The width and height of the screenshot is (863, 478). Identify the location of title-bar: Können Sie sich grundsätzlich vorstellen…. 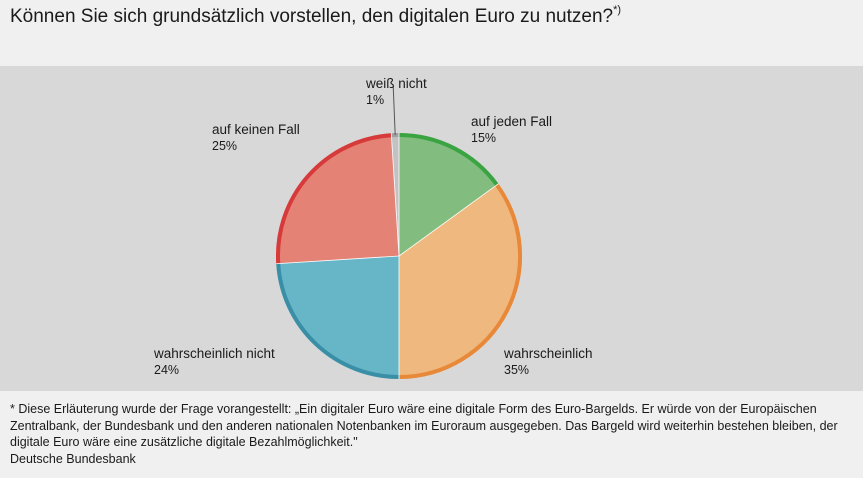
(431, 32).